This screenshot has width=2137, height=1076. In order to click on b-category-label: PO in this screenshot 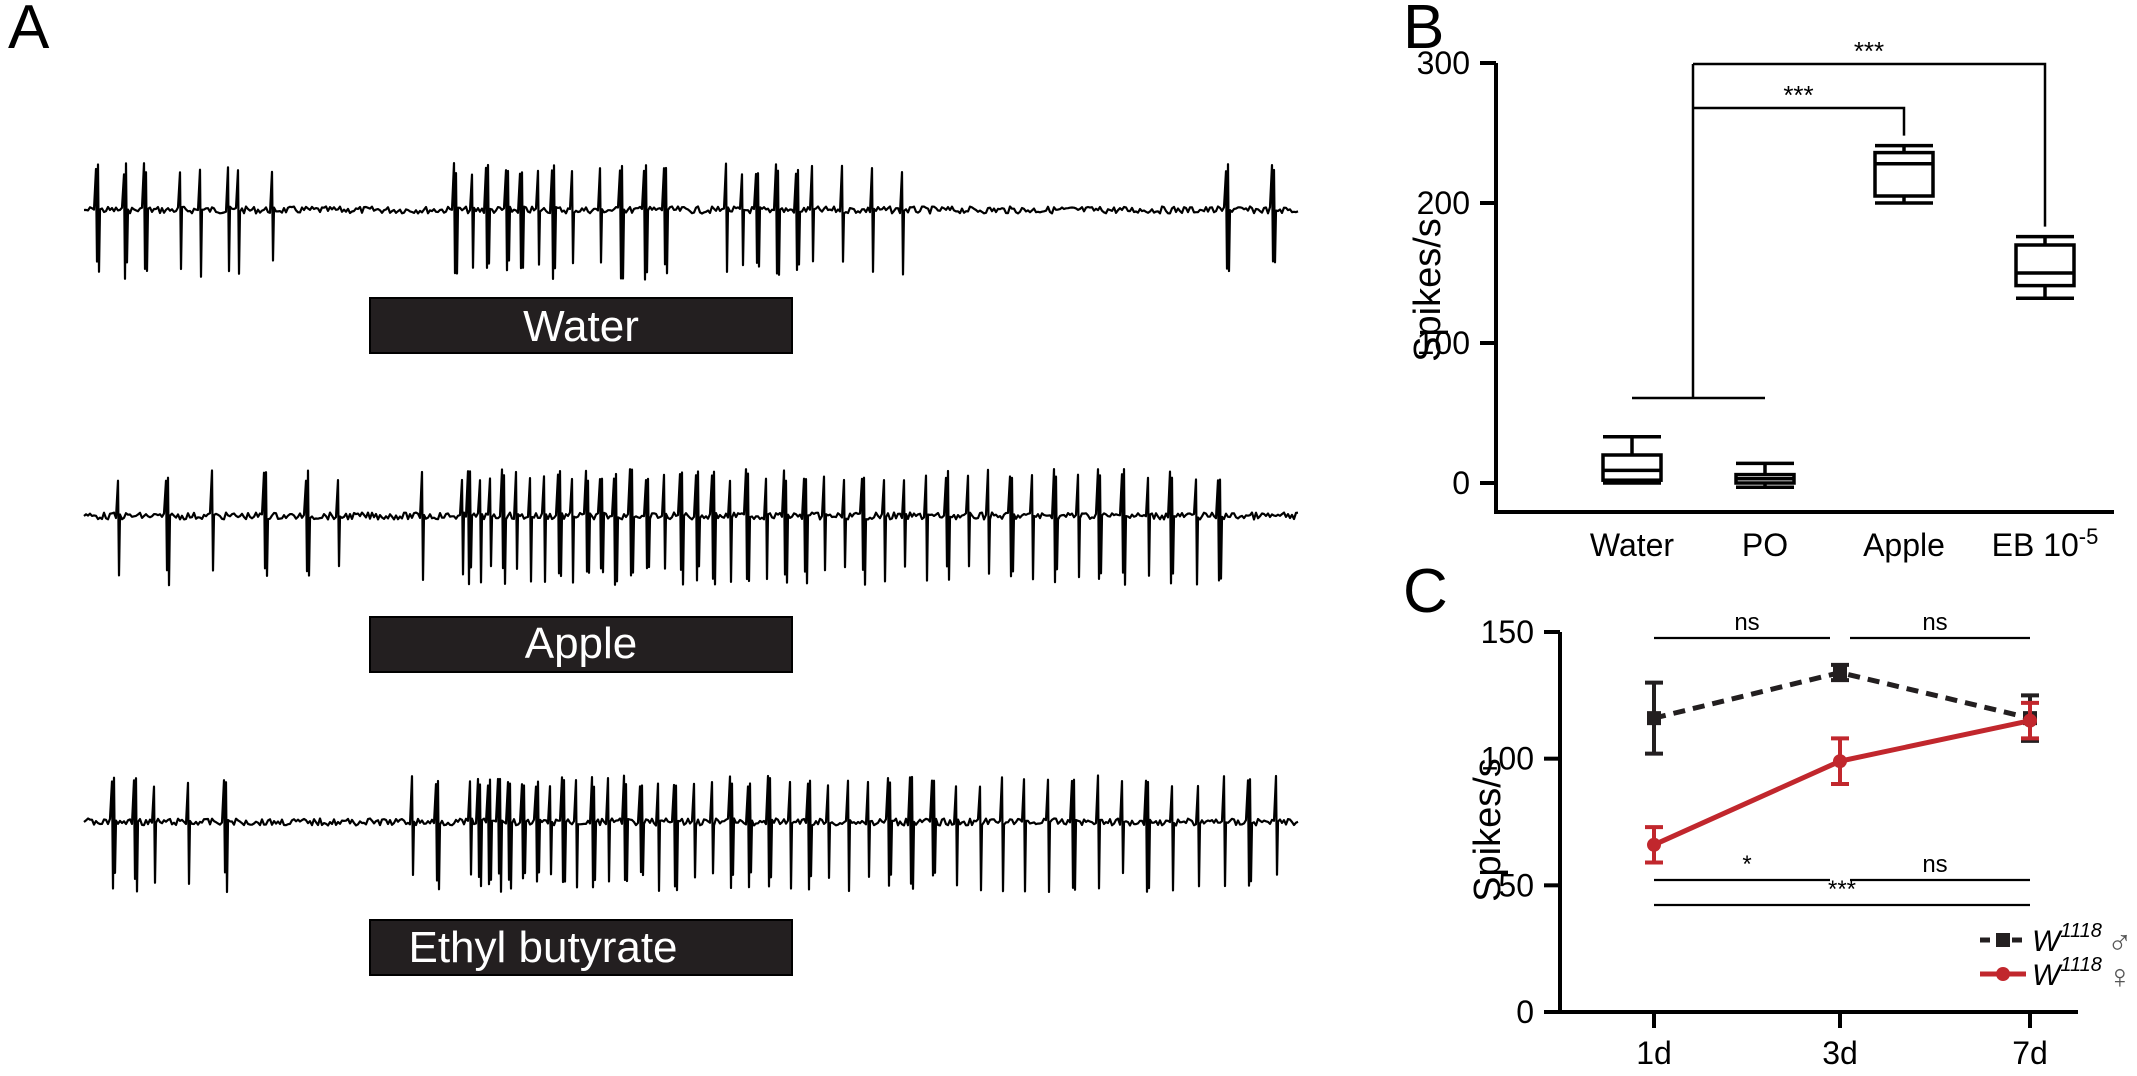, I will do `click(1765, 545)`.